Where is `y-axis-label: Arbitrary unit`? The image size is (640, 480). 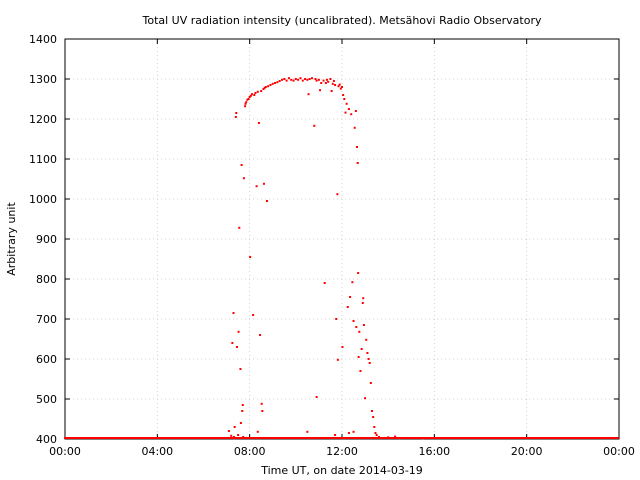 y-axis-label: Arbitrary unit is located at coordinates (11, 239).